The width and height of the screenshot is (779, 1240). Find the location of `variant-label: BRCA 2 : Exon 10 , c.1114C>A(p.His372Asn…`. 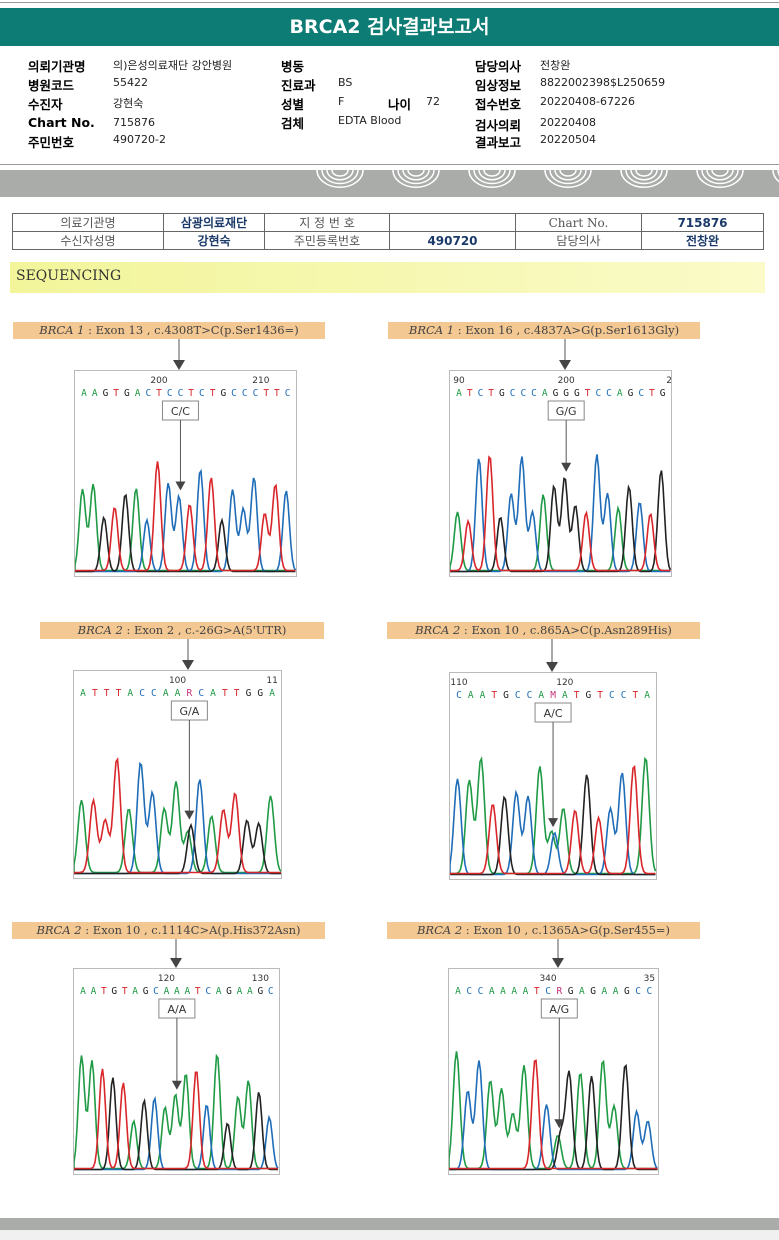

variant-label: BRCA 2 : Exon 10 , c.1114C>A(p.His372Asn… is located at coordinates (168, 930).